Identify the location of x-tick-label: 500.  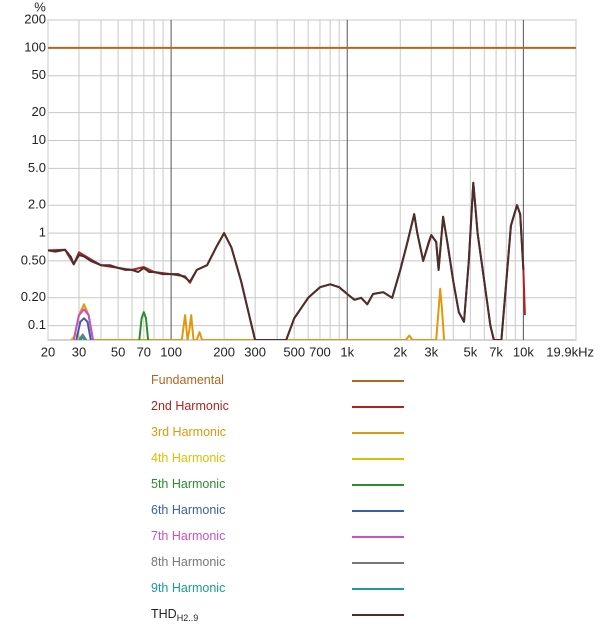
(294, 351).